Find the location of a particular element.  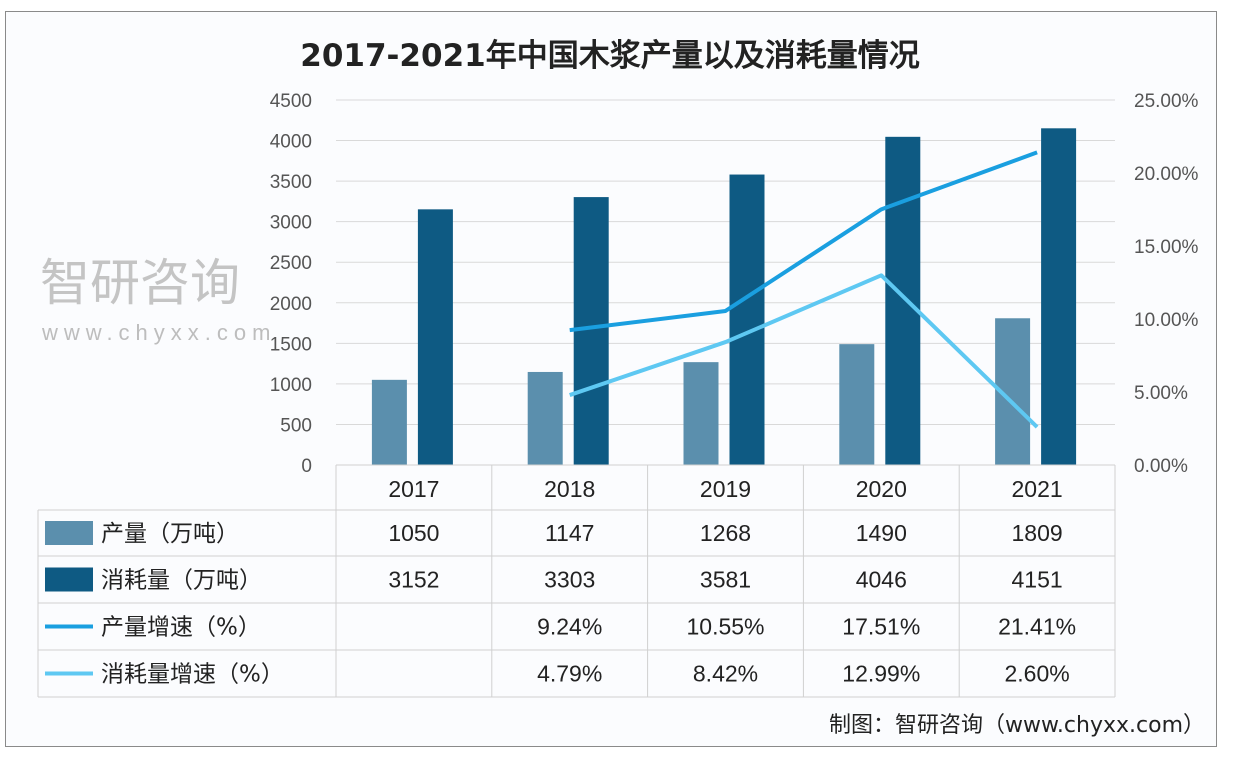

data-label: 1809 is located at coordinates (1037, 533).